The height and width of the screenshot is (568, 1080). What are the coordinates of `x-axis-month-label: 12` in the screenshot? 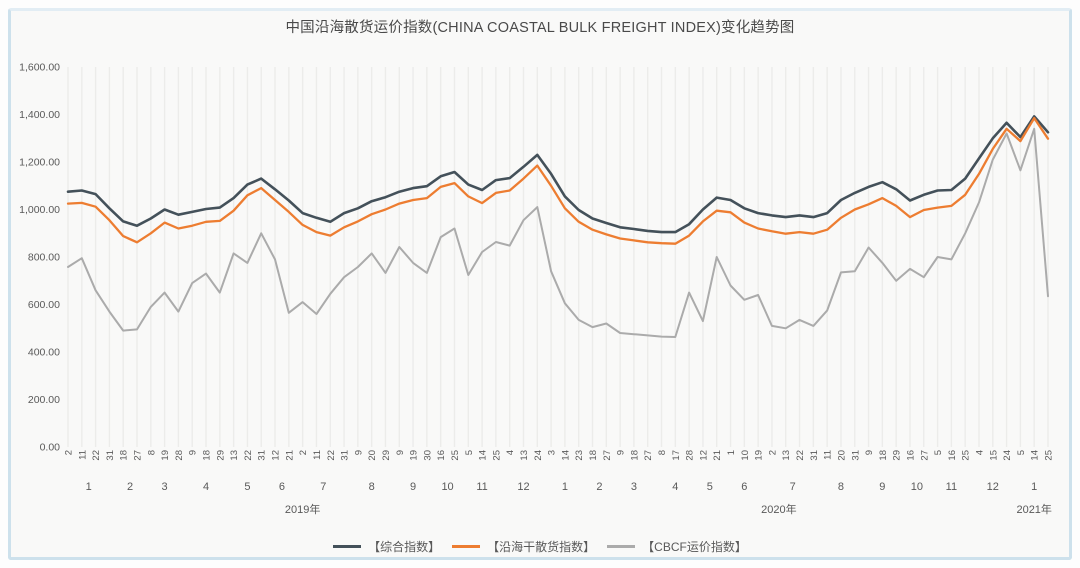 It's located at (993, 487).